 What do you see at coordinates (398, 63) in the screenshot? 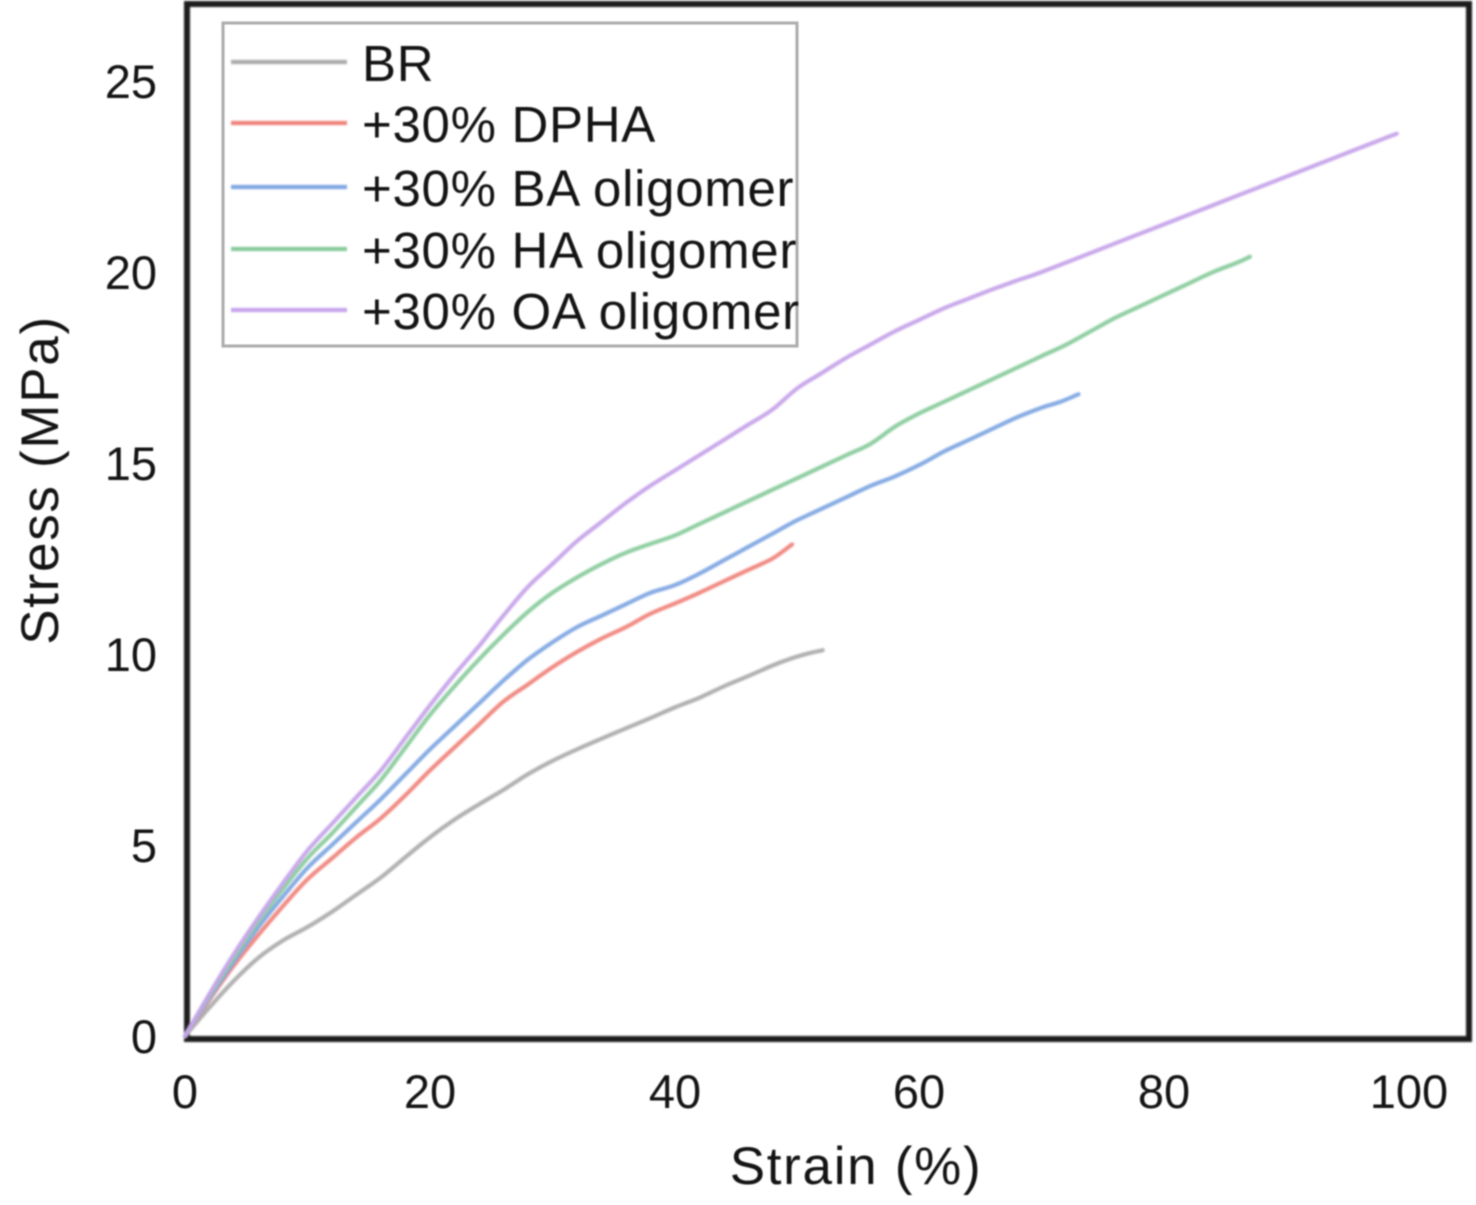
I see `svg-text: BR` at bounding box center [398, 63].